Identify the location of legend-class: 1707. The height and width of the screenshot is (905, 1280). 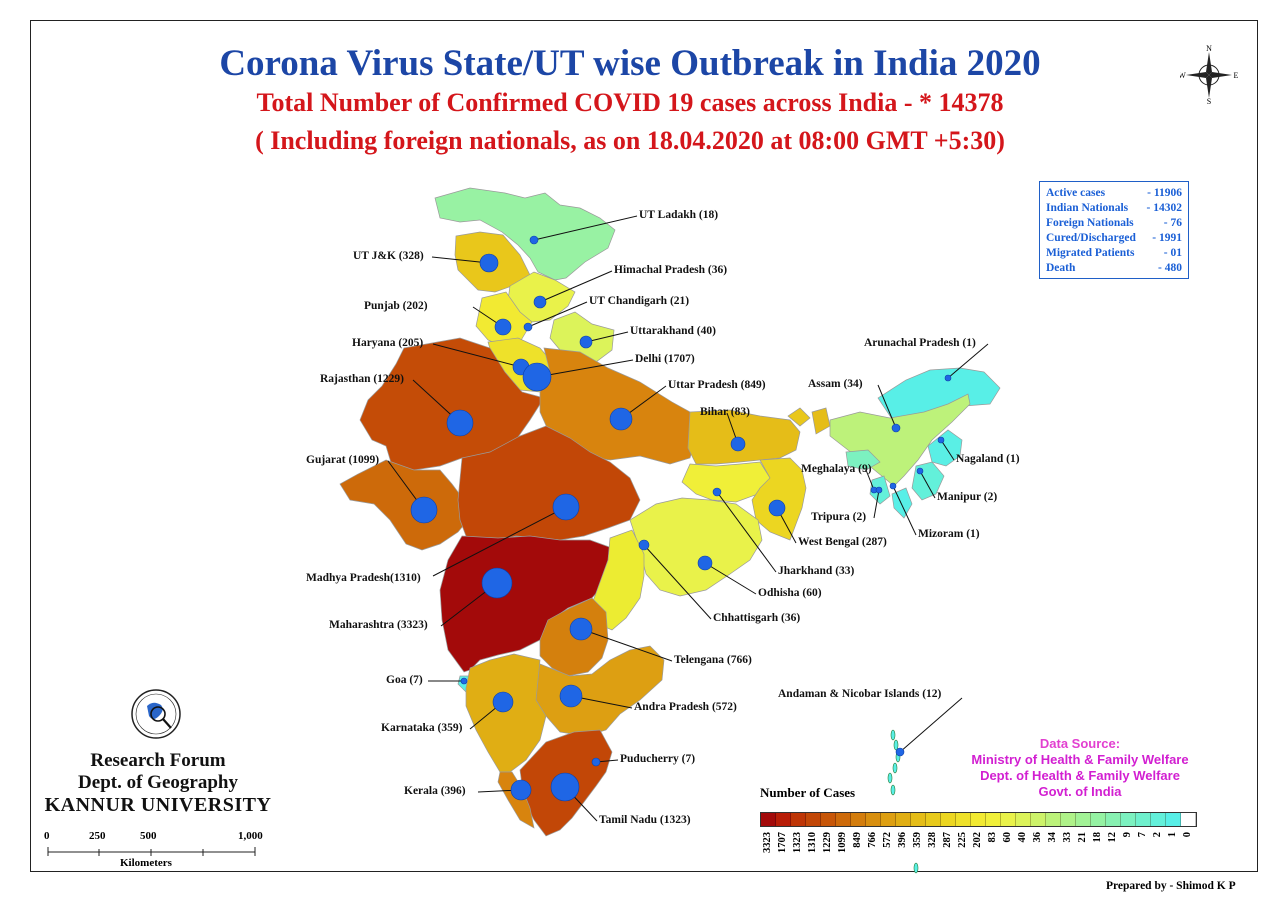
(782, 852).